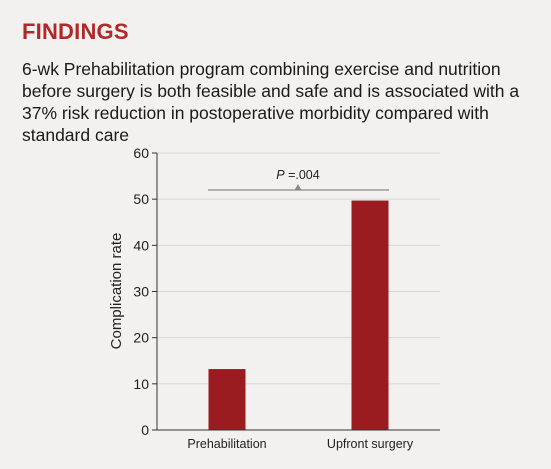 This screenshot has width=551, height=469. I want to click on significance-marker, so click(298, 187).